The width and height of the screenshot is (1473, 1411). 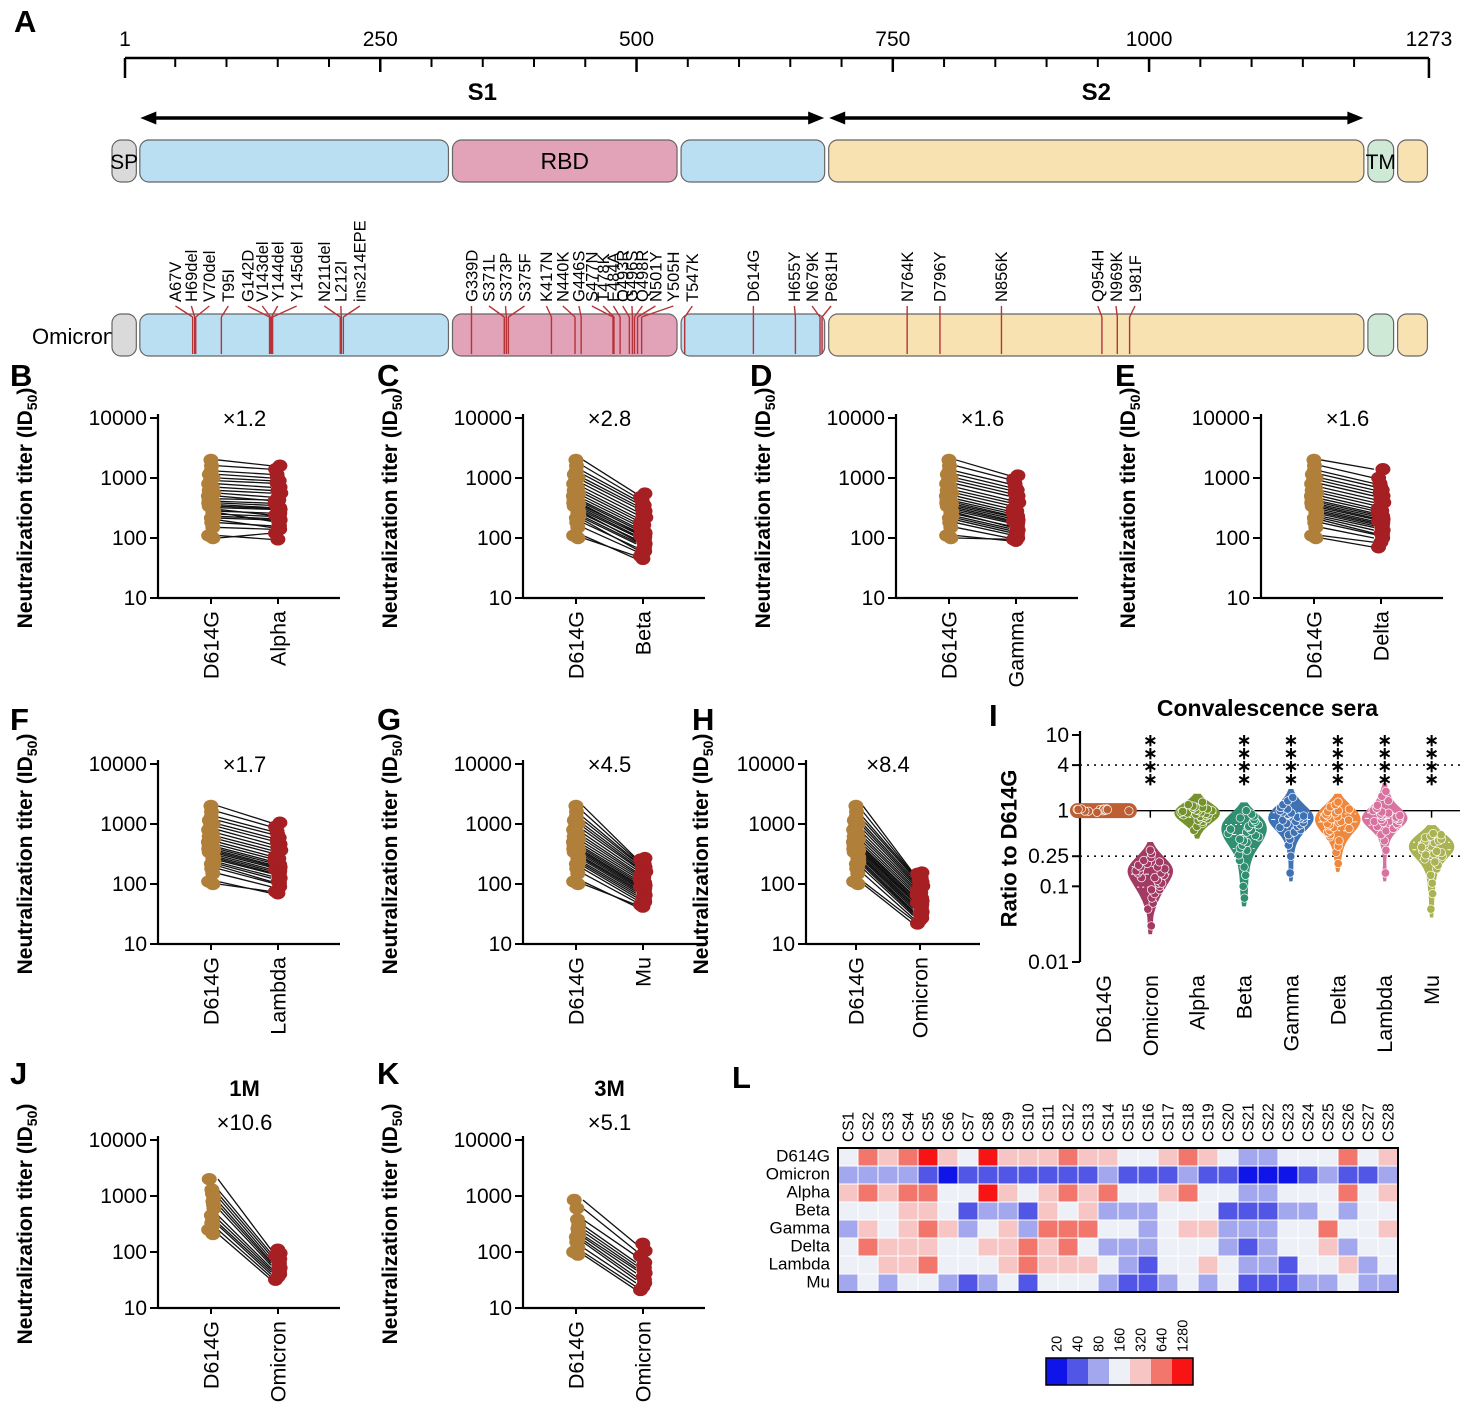 I want to click on svg-text: P681H, so click(x=832, y=277).